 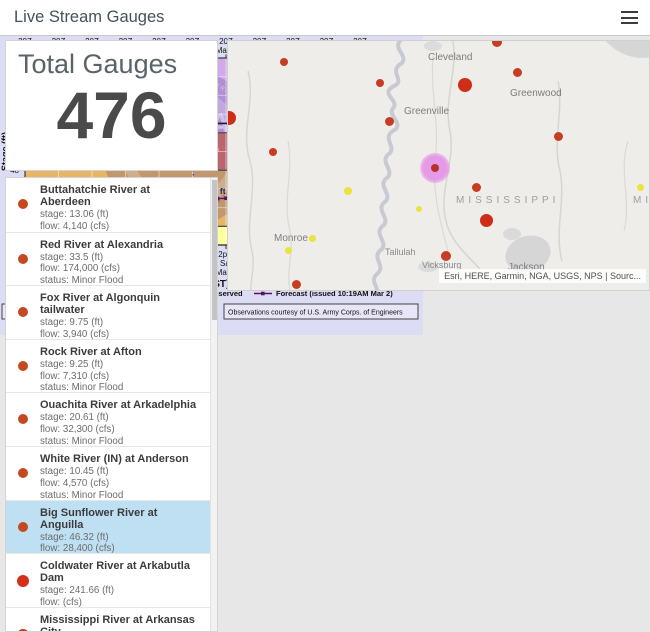 What do you see at coordinates (75, 333) in the screenshot?
I see `gauge-detail-line: flow: 3,940 (cfs)` at bounding box center [75, 333].